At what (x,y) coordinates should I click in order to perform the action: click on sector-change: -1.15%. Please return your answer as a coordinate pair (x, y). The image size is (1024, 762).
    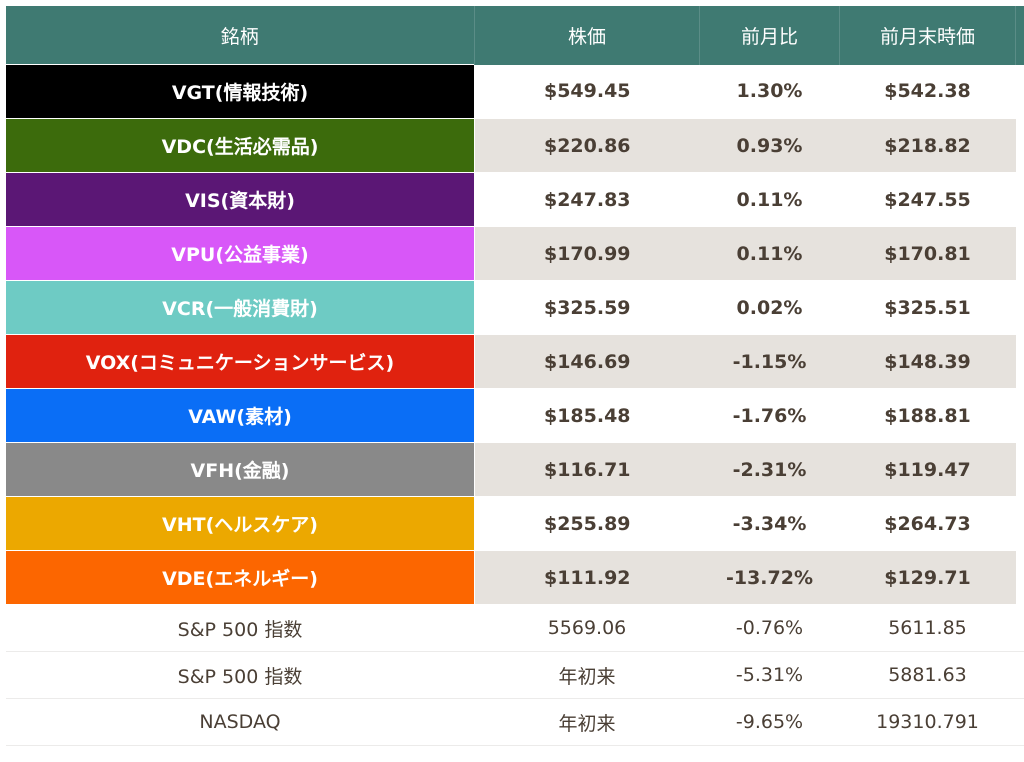
    Looking at the image, I should click on (770, 362).